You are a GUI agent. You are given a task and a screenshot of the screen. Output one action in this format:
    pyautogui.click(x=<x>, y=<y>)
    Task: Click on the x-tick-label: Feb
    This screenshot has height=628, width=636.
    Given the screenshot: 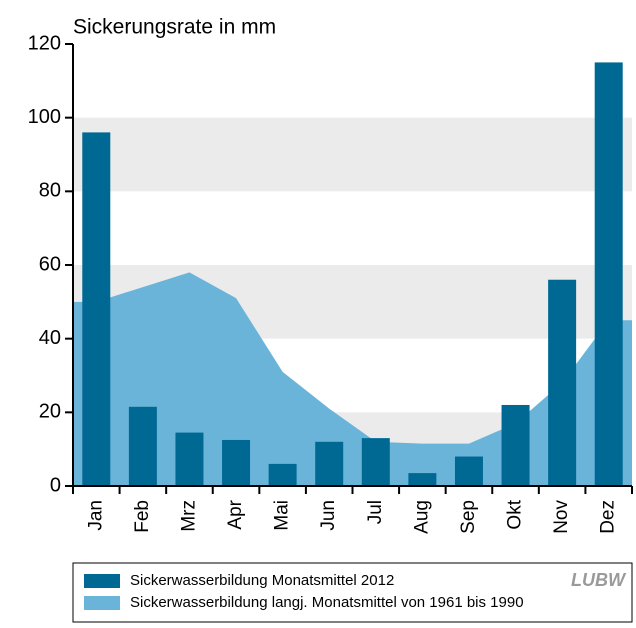 What is the action you would take?
    pyautogui.click(x=142, y=516)
    